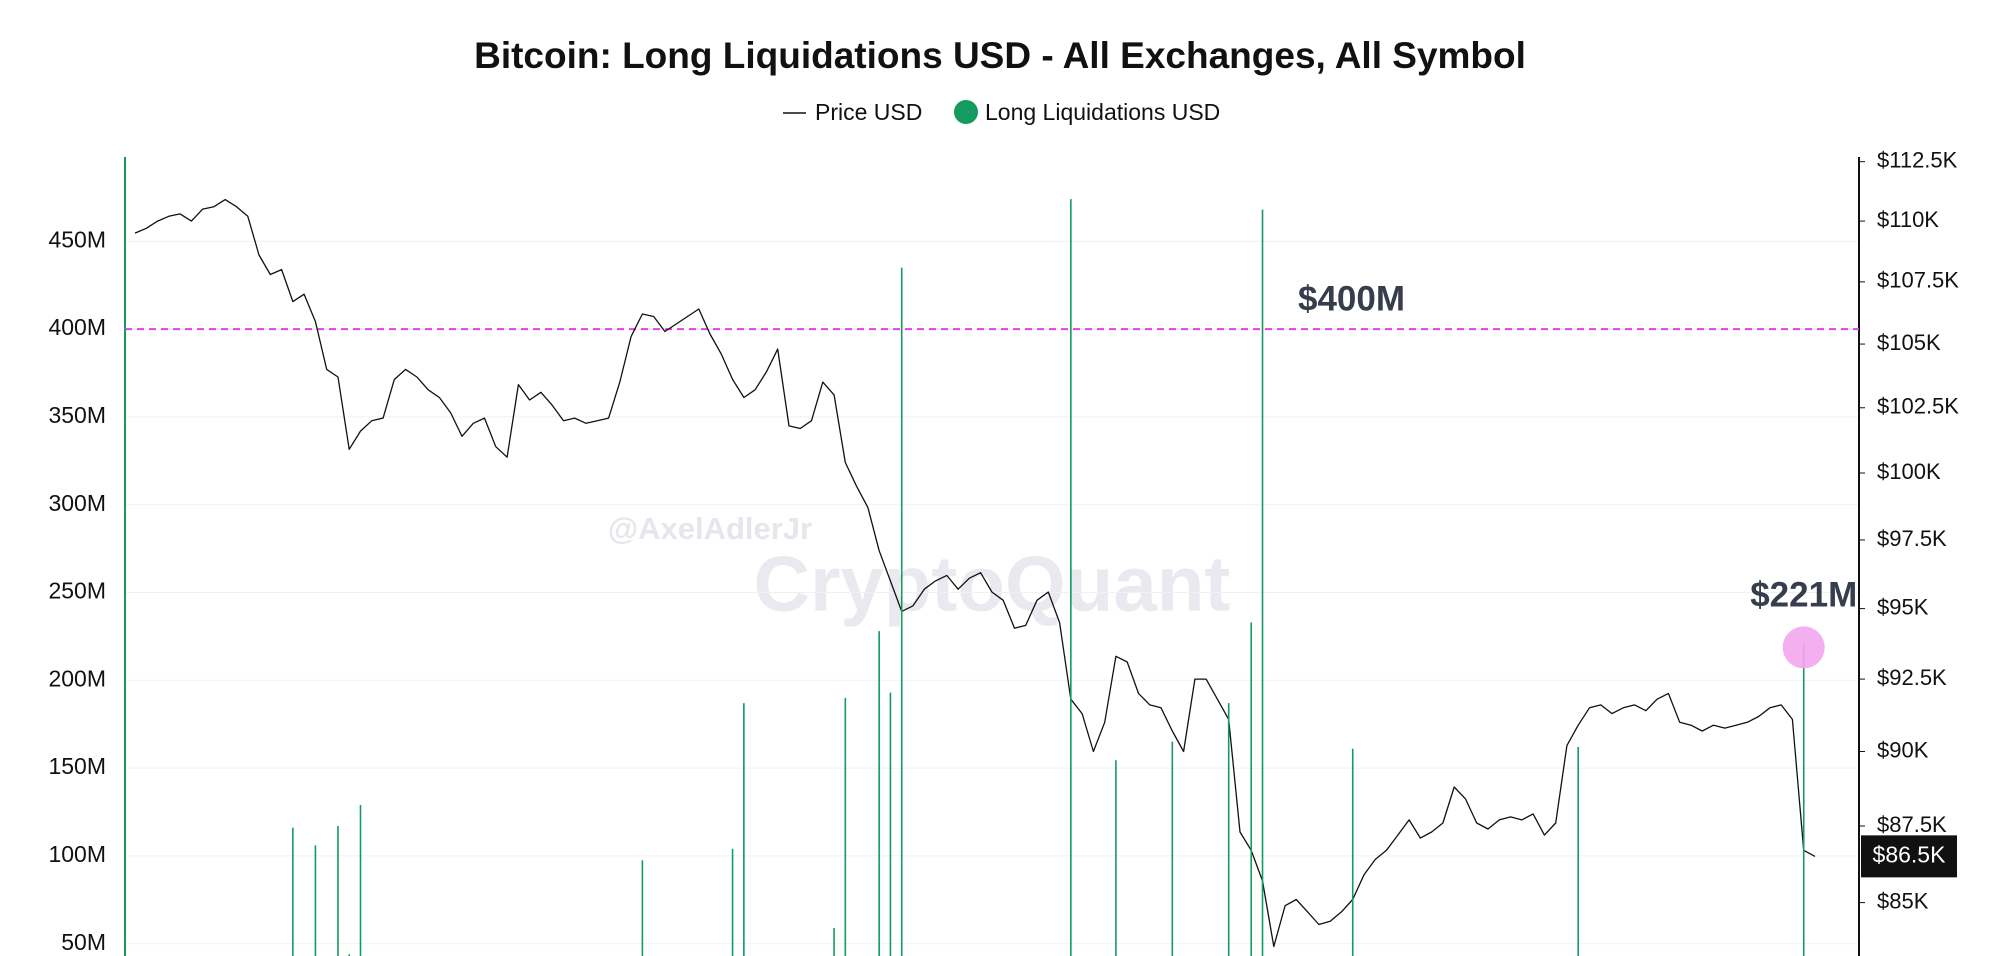  I want to click on y2-tick-label: $112.5K, so click(1917, 160).